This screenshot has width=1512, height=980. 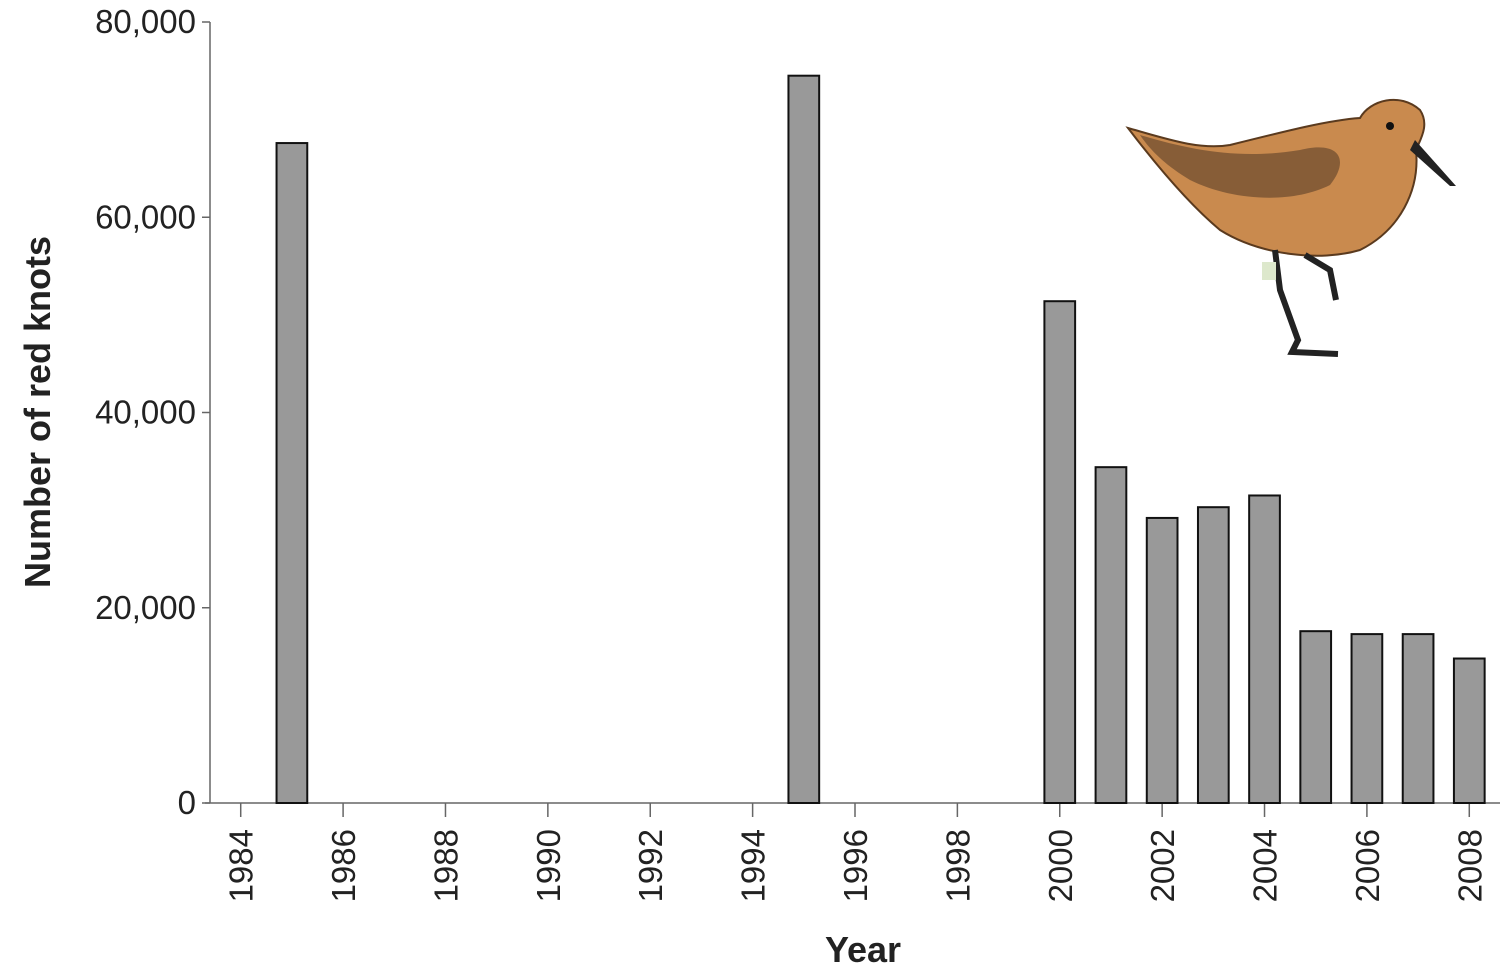 What do you see at coordinates (145, 21) in the screenshot?
I see `y-tick-label: 80,000` at bounding box center [145, 21].